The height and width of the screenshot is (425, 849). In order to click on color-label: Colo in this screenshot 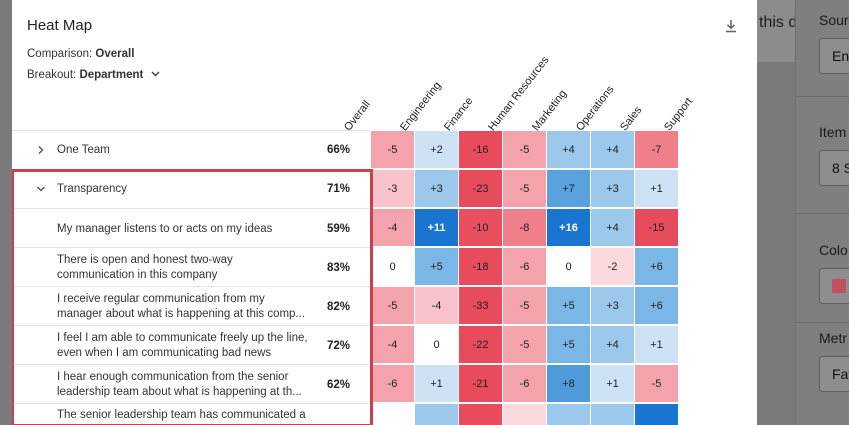, I will do `click(833, 250)`.